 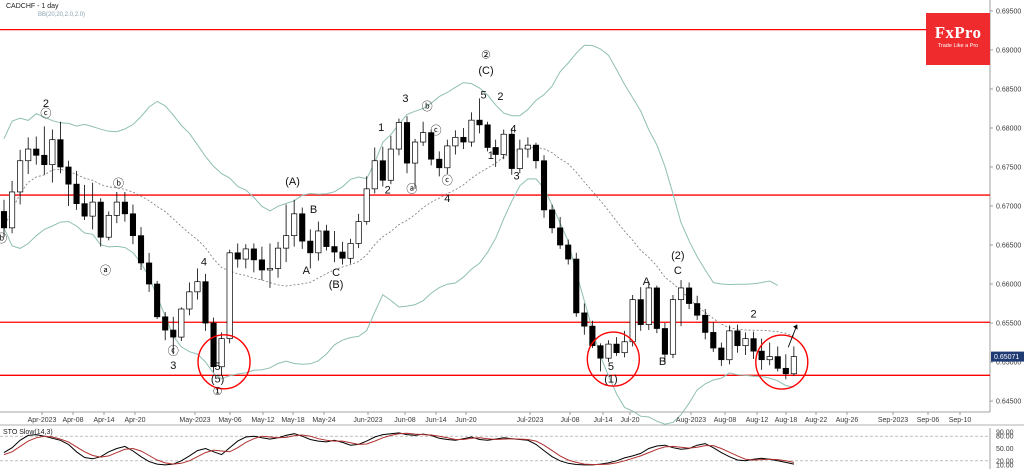 I want to click on oscillator-tick-label: 20.00, so click(x=1005, y=461).